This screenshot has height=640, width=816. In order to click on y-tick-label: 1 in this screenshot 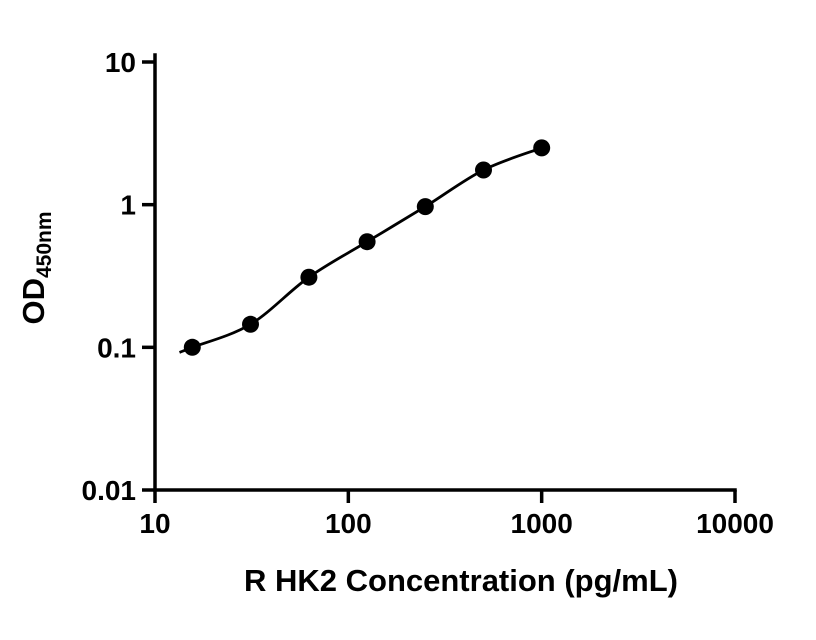, I will do `click(128, 205)`.